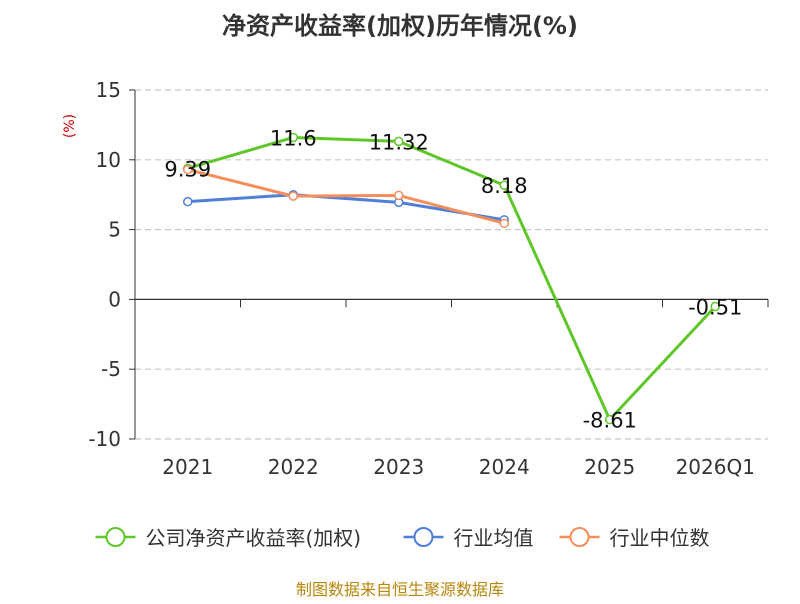 This screenshot has height=604, width=800. I want to click on x-tick-label: 2023, so click(398, 467).